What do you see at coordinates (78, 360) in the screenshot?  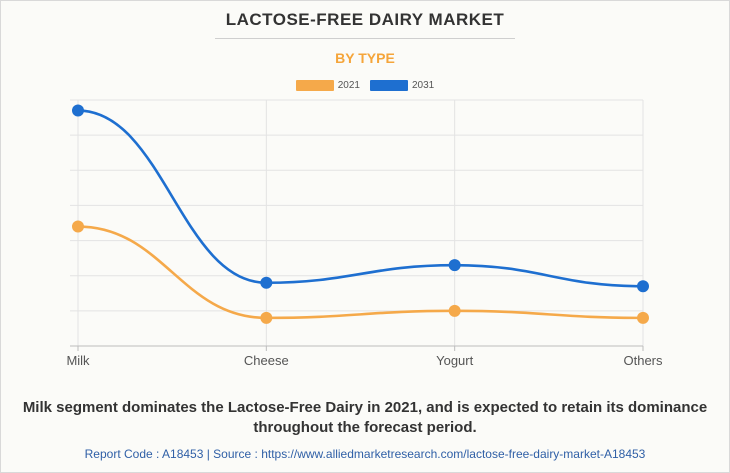 I see `x-tick-label: Milk` at bounding box center [78, 360].